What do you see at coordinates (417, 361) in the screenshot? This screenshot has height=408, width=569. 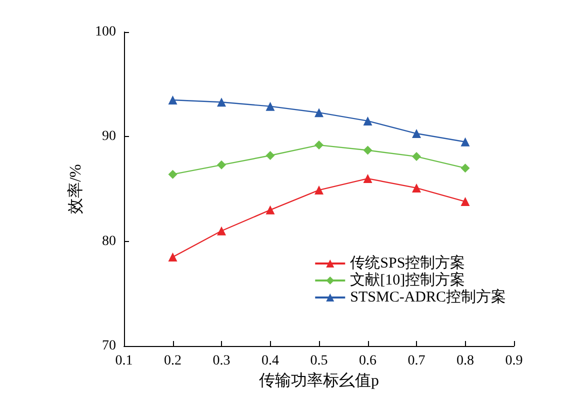 I see `x-tick-label: 0.7` at bounding box center [417, 361].